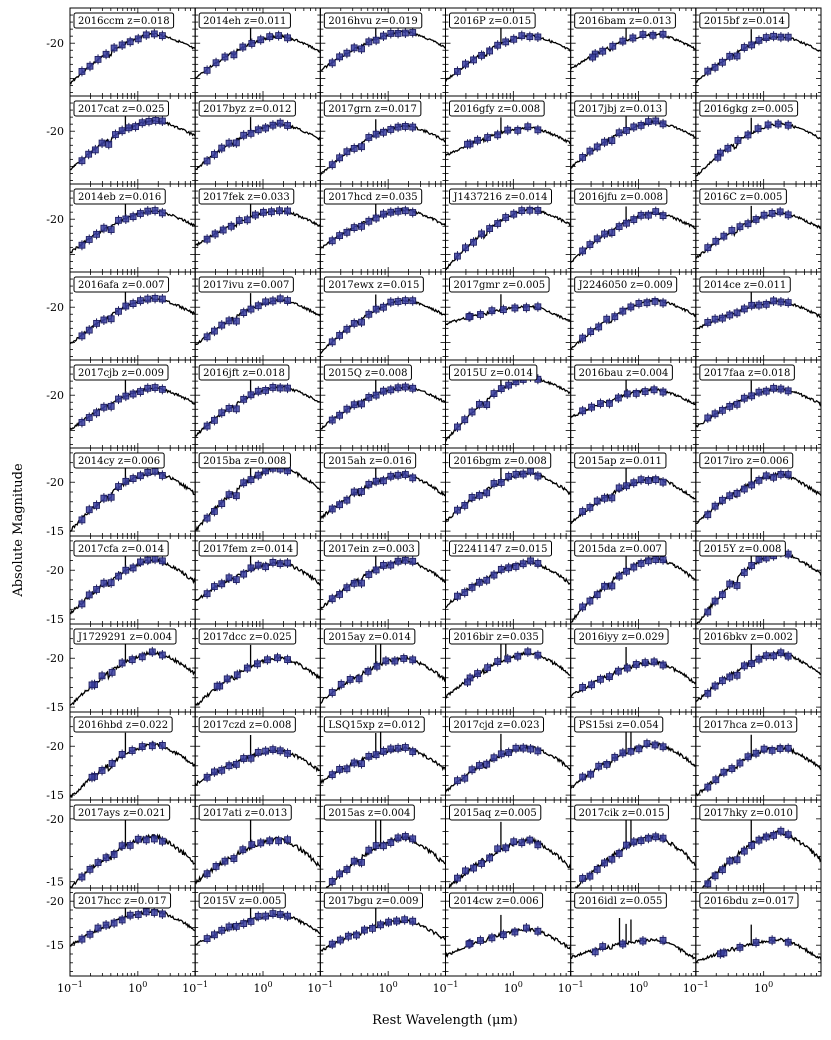 This screenshot has width=831, height=1040. I want to click on panel-label: 2016C z=0.005, so click(743, 196).